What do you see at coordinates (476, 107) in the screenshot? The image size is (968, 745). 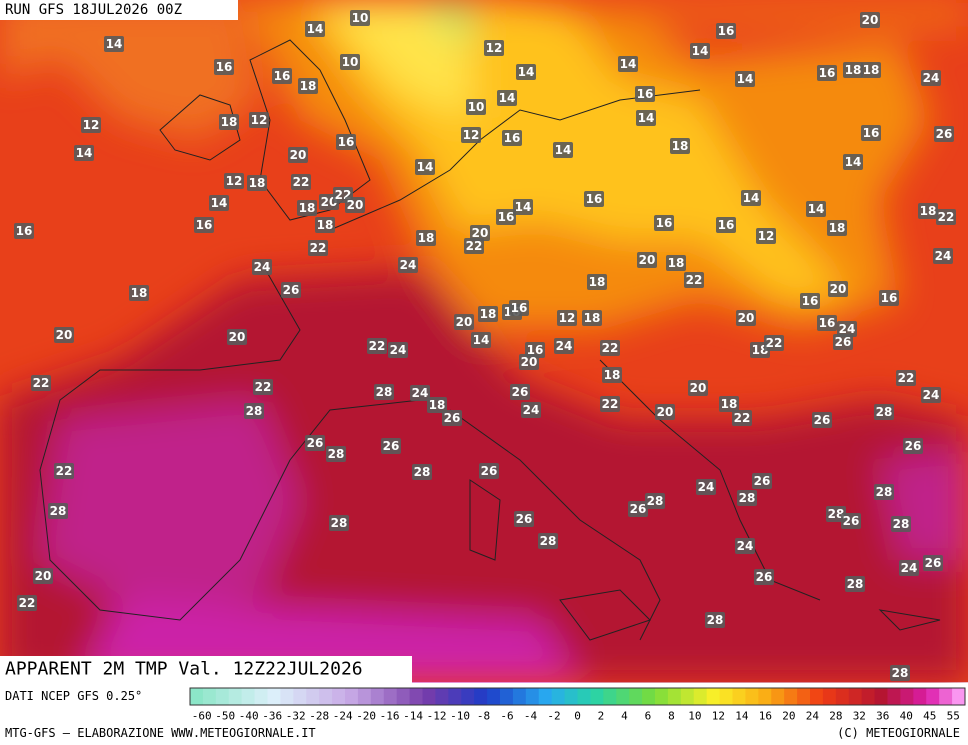 I see `temperature-label: 10` at bounding box center [476, 107].